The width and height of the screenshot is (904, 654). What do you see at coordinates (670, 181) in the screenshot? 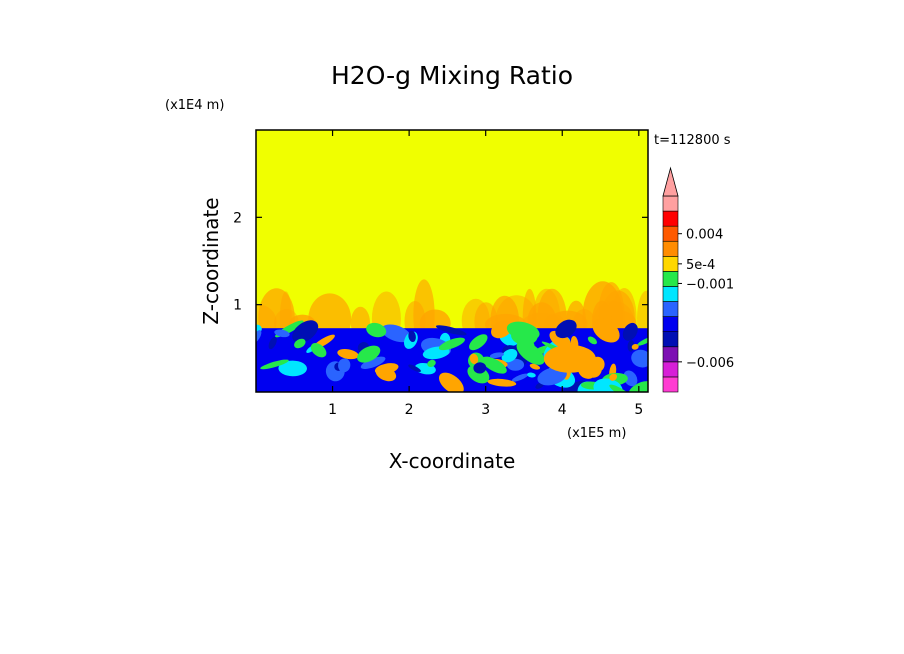
I see `colorbar-extend-arrow` at bounding box center [670, 181].